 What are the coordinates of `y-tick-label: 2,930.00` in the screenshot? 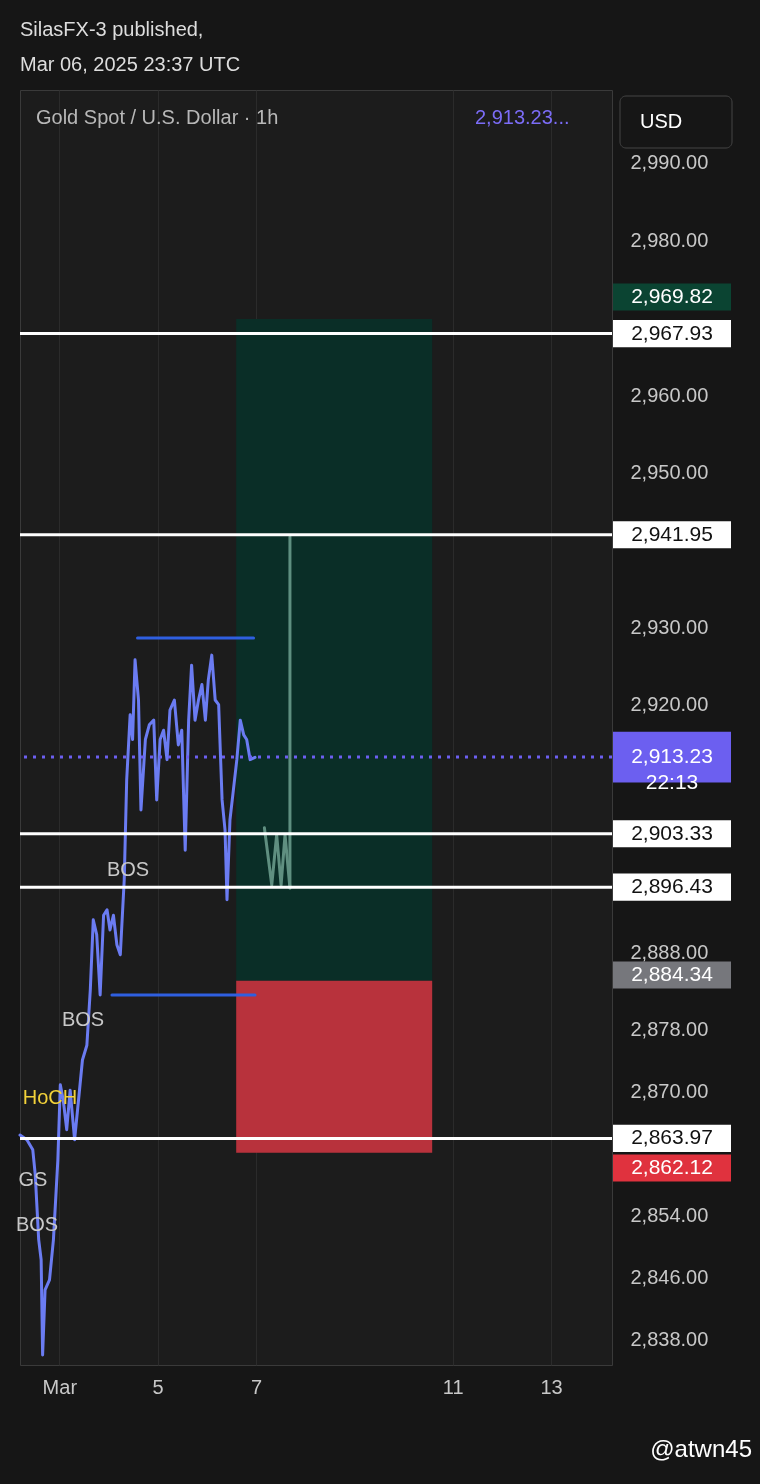 It's located at (669, 626).